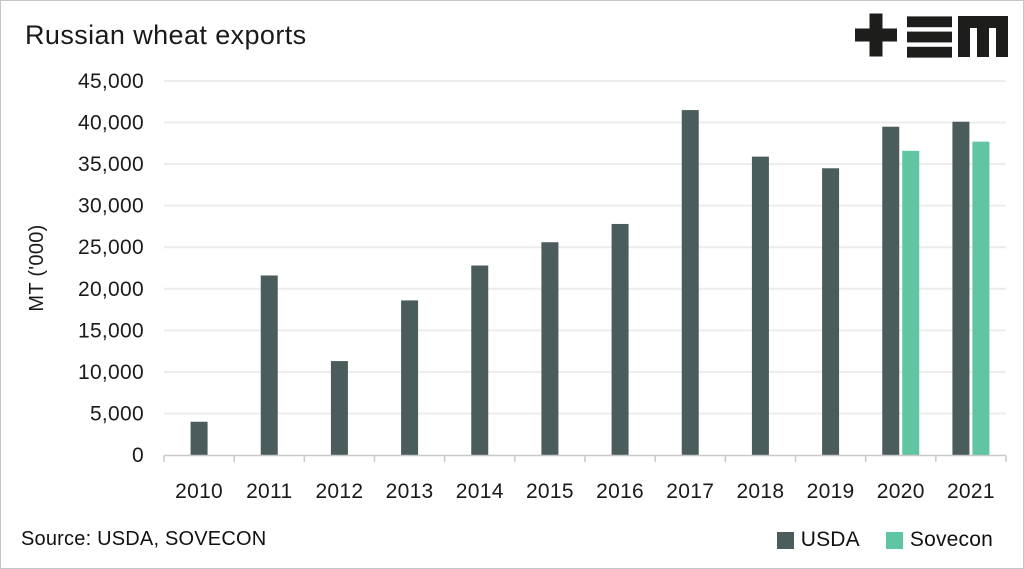 Image resolution: width=1024 pixels, height=569 pixels. Describe the element at coordinates (831, 311) in the screenshot. I see `bar-usda-2019` at that location.